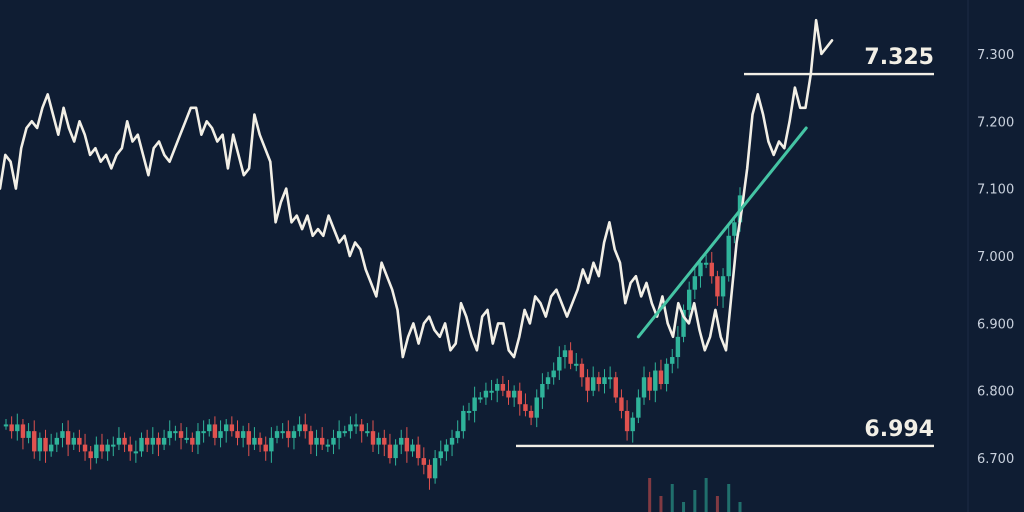 The image size is (1024, 512). What do you see at coordinates (995, 324) in the screenshot?
I see `y-tick-label: 6.900` at bounding box center [995, 324].